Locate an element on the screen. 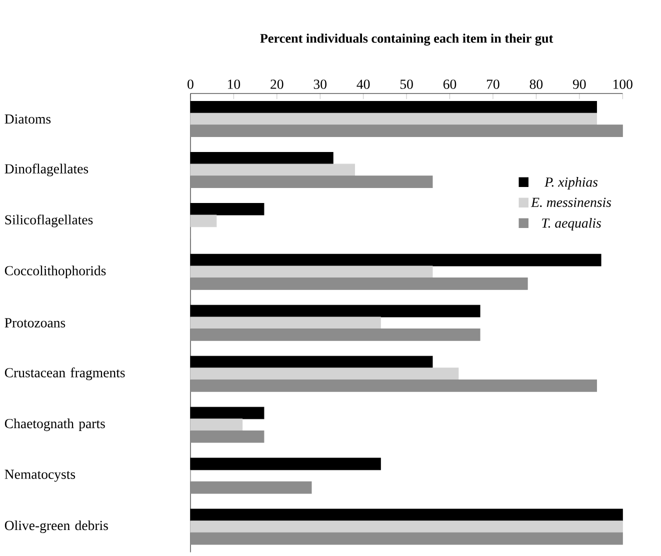  x-tick-label: 30 is located at coordinates (320, 84).